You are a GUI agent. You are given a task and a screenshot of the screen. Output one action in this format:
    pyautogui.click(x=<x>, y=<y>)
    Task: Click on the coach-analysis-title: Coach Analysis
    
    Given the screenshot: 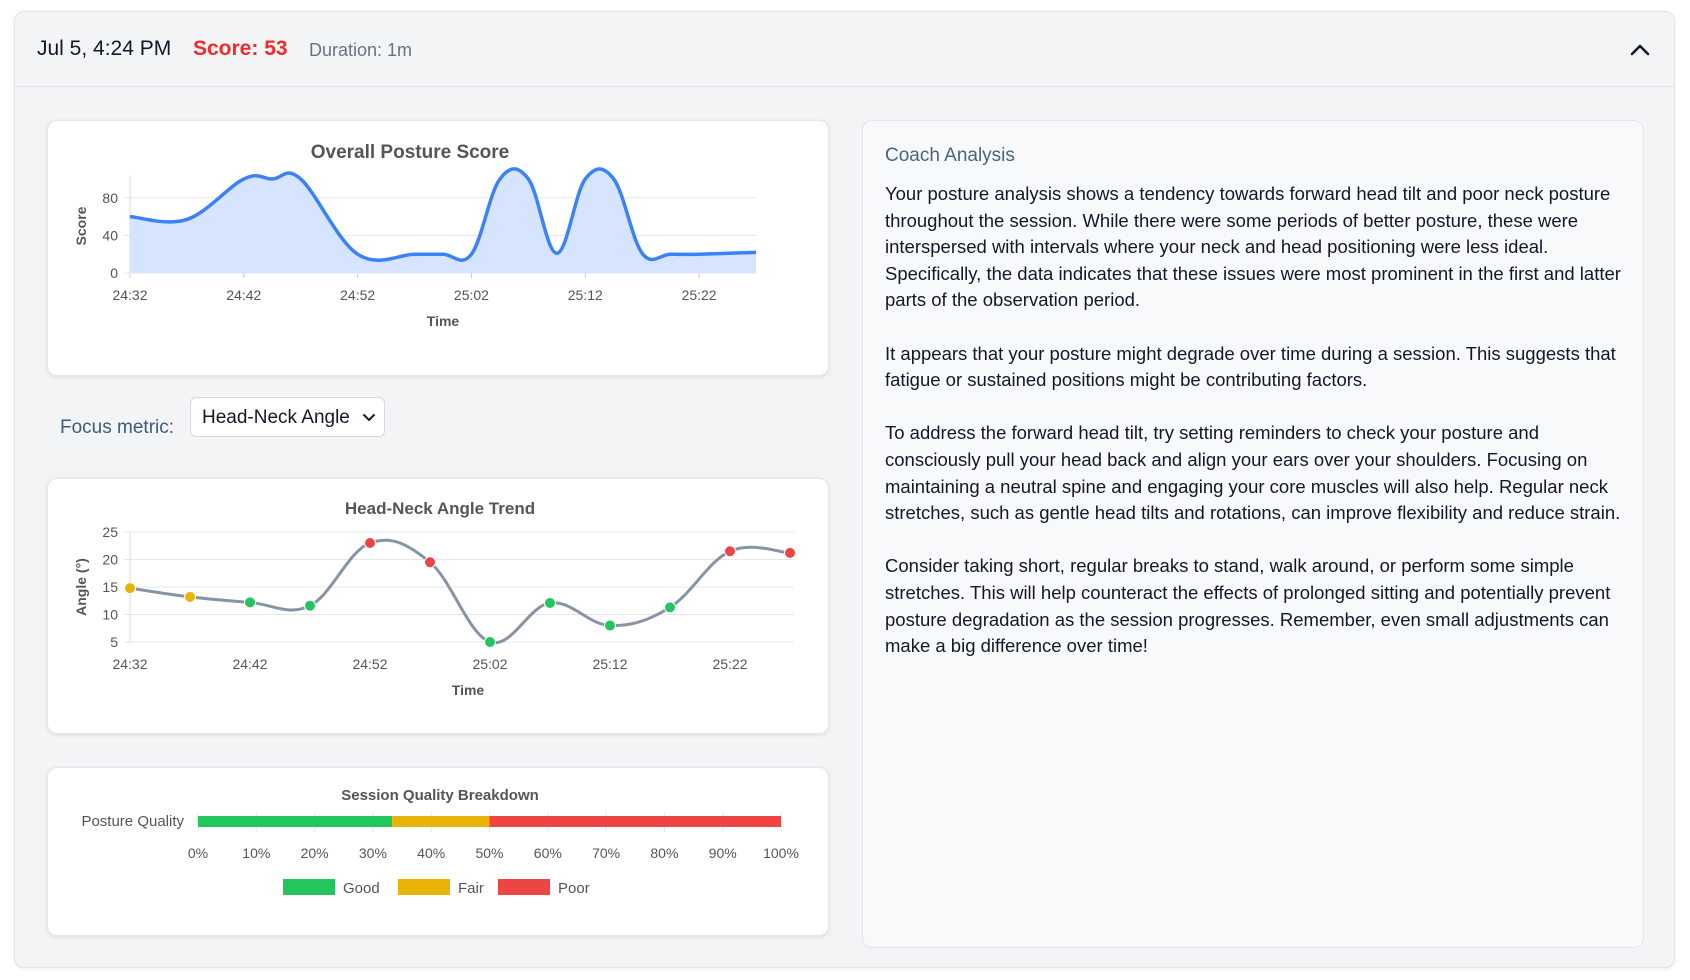 What is the action you would take?
    pyautogui.click(x=950, y=155)
    